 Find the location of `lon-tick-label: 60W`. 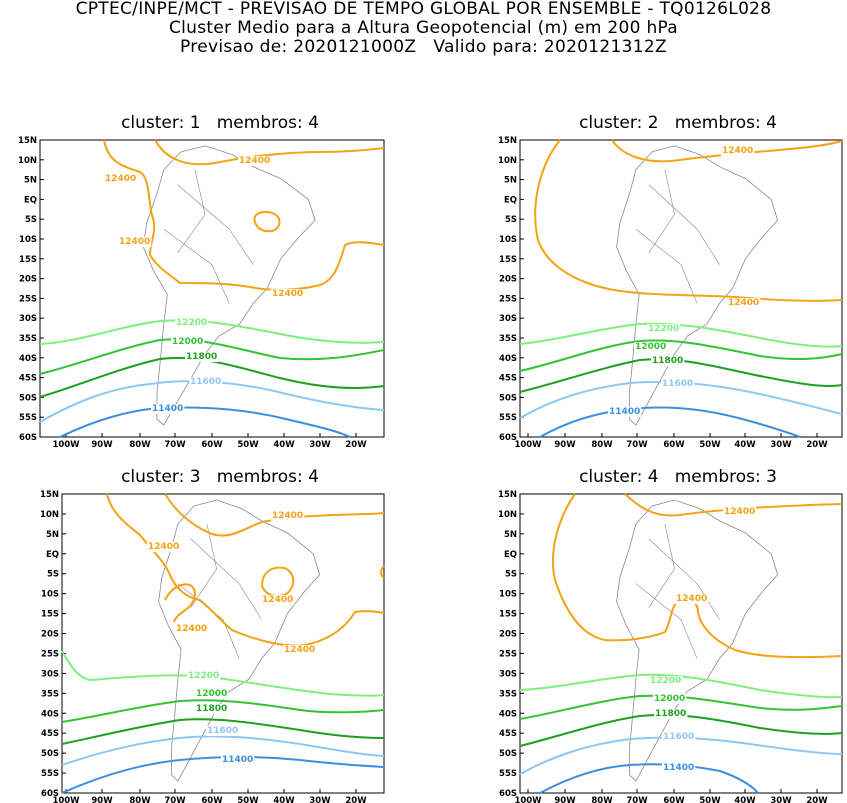

lon-tick-label: 60W is located at coordinates (212, 445).